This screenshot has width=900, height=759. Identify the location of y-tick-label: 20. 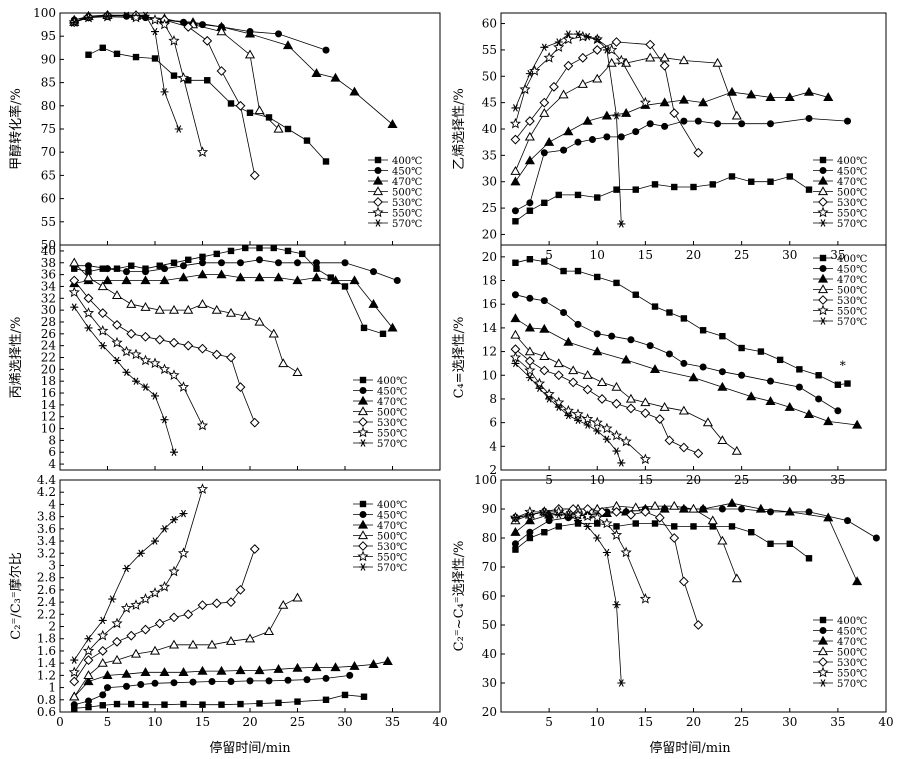
(489, 257).